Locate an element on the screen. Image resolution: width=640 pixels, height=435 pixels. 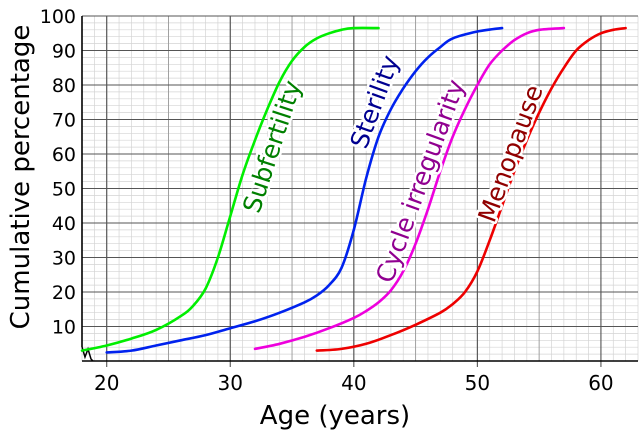
x-tick-label: 20 is located at coordinates (106, 383).